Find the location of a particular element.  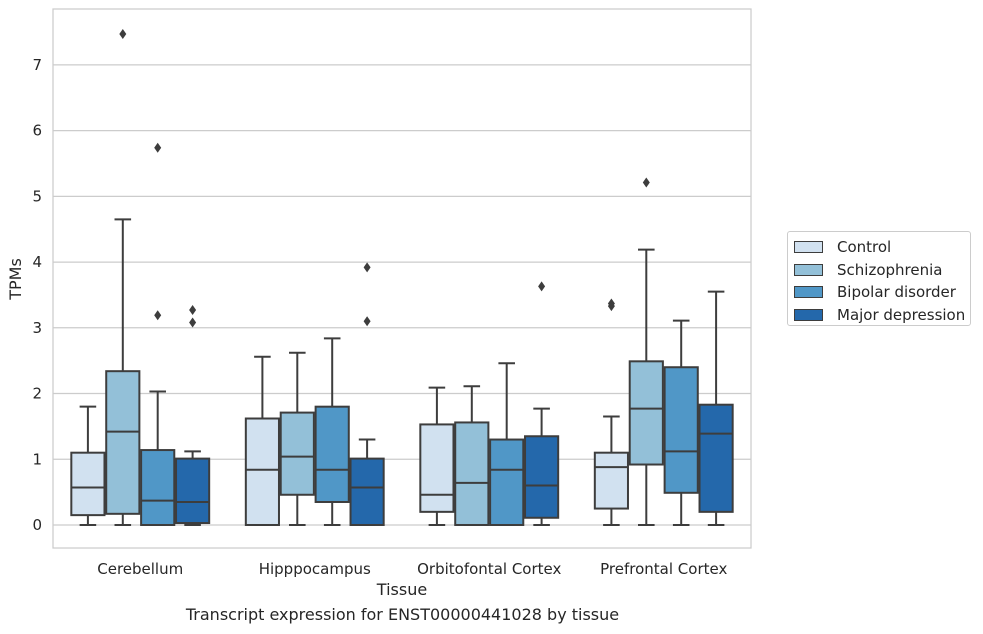

x-axis-label: Tissue is located at coordinates (401, 589).